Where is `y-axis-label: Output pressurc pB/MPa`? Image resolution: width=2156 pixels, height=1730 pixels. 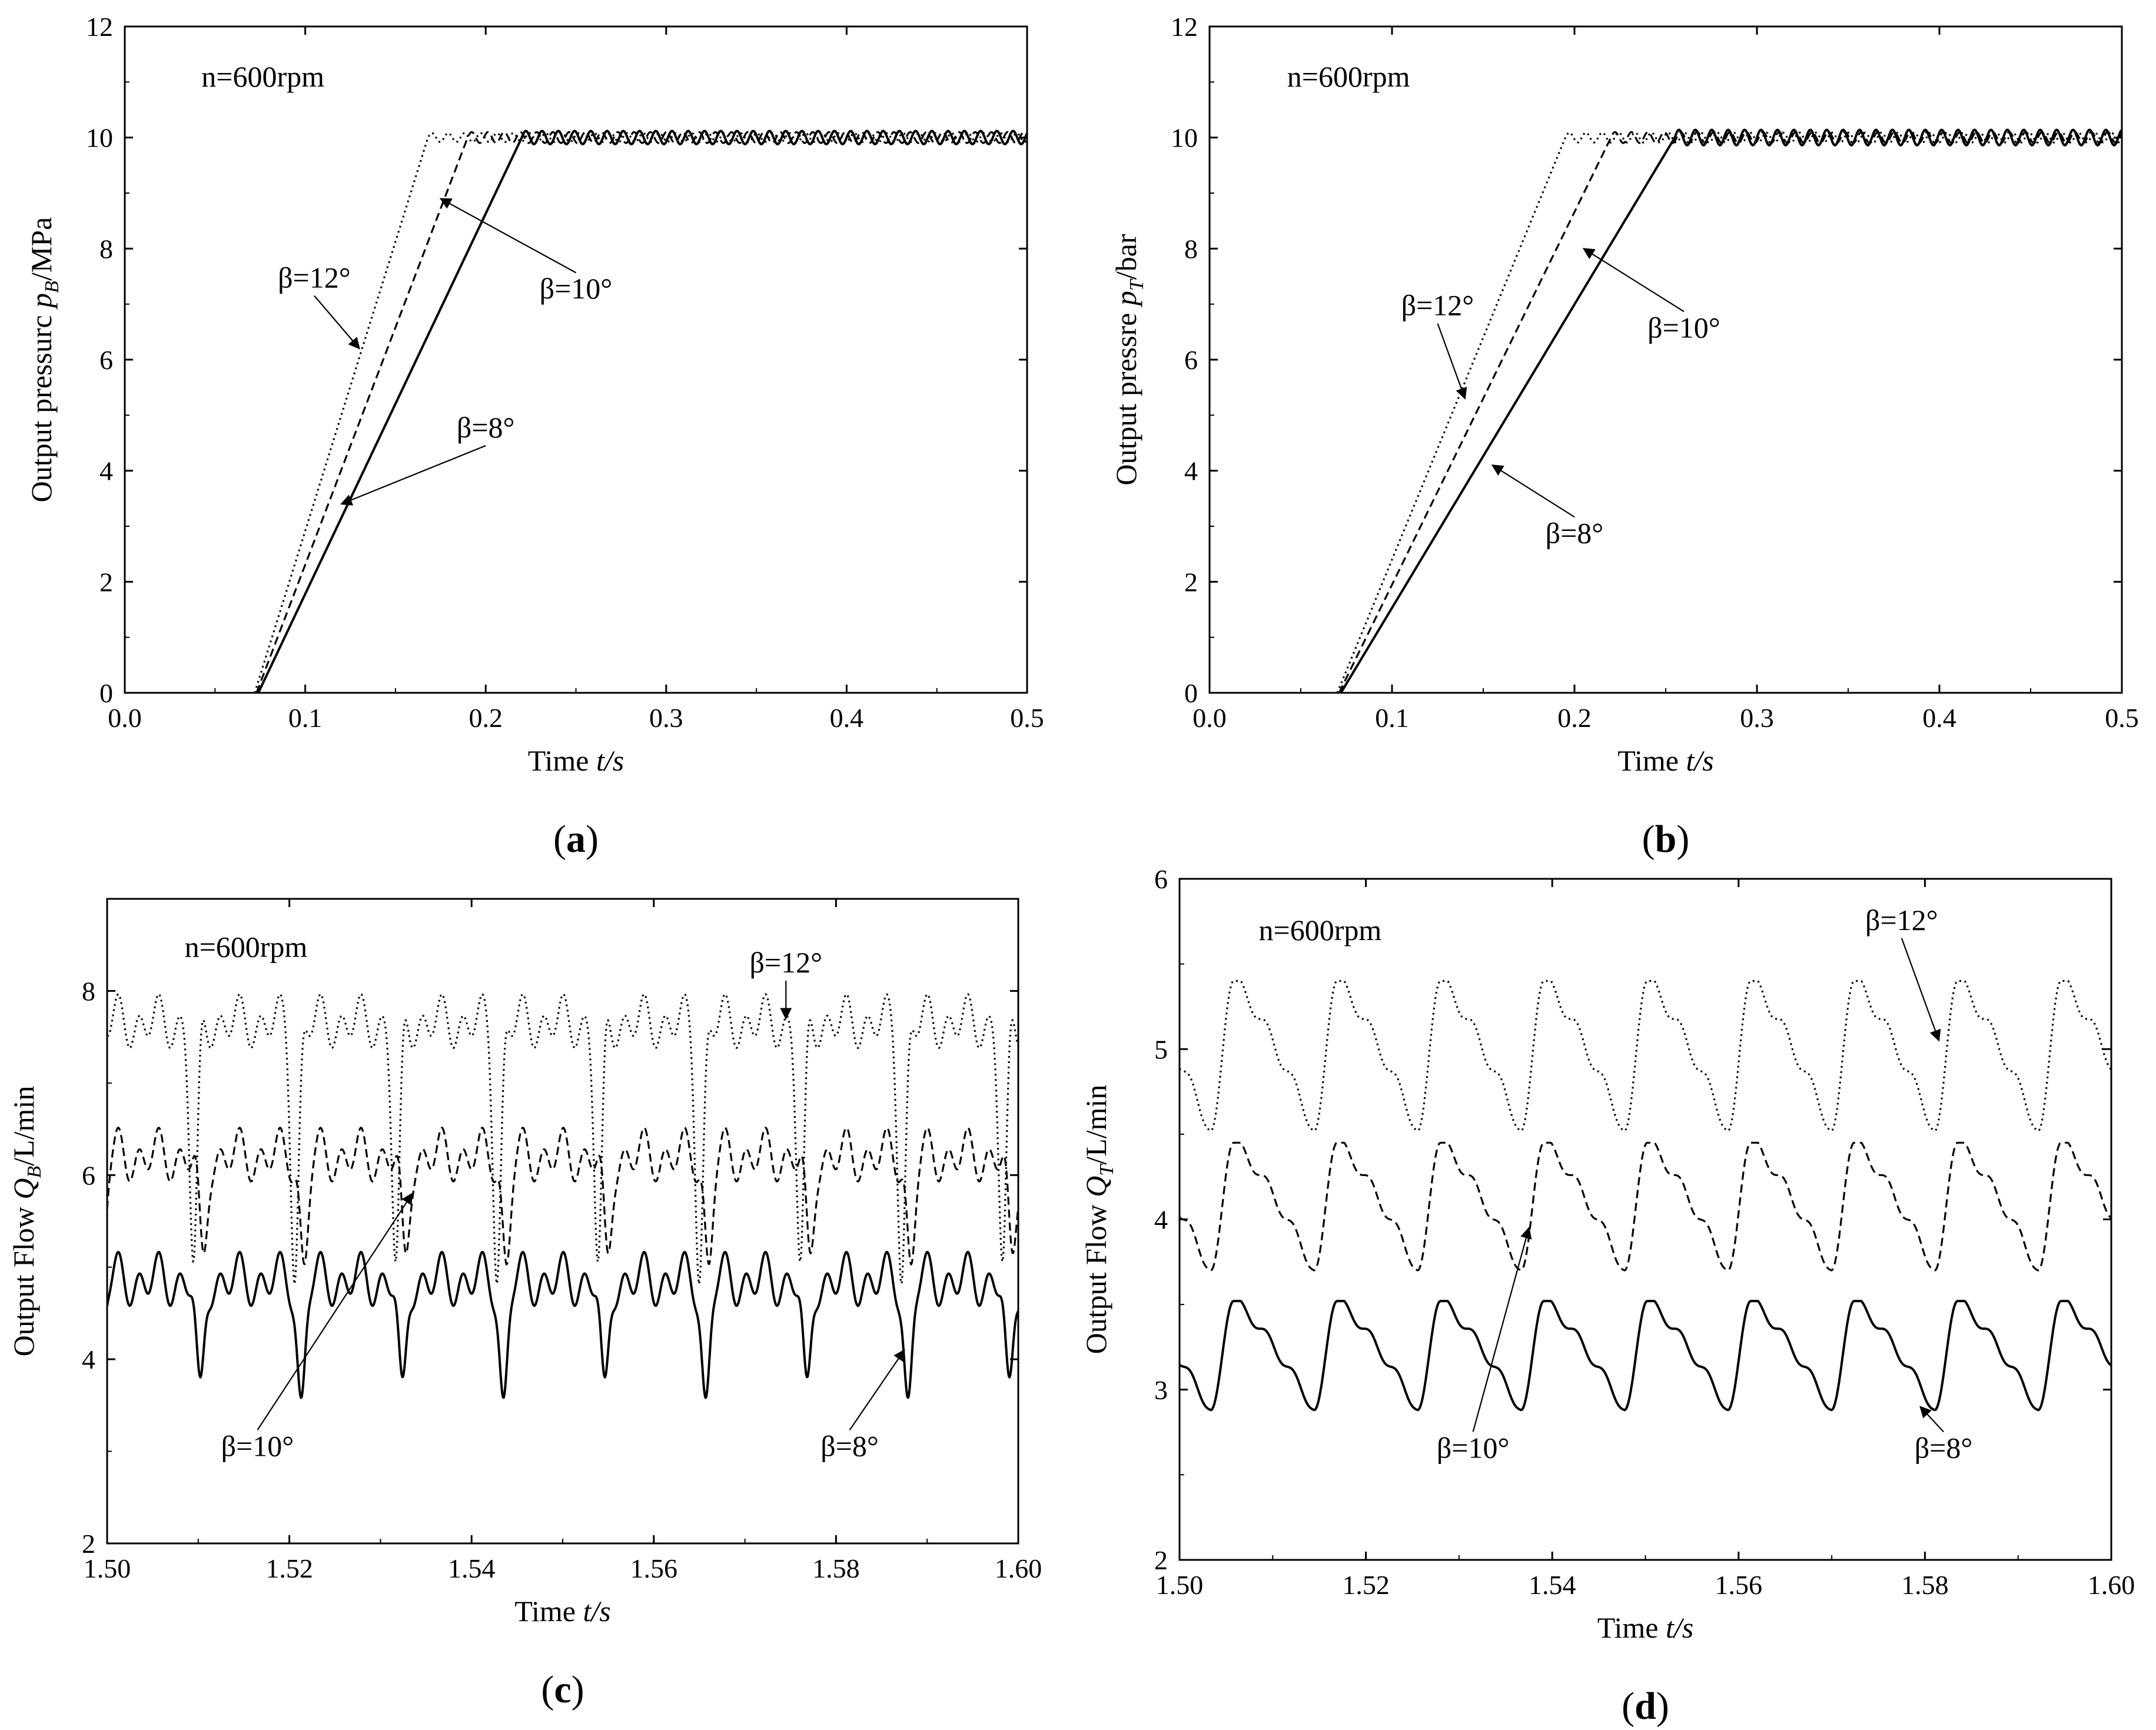 y-axis-label: Output pressurc pB/MPa is located at coordinates (44, 360).